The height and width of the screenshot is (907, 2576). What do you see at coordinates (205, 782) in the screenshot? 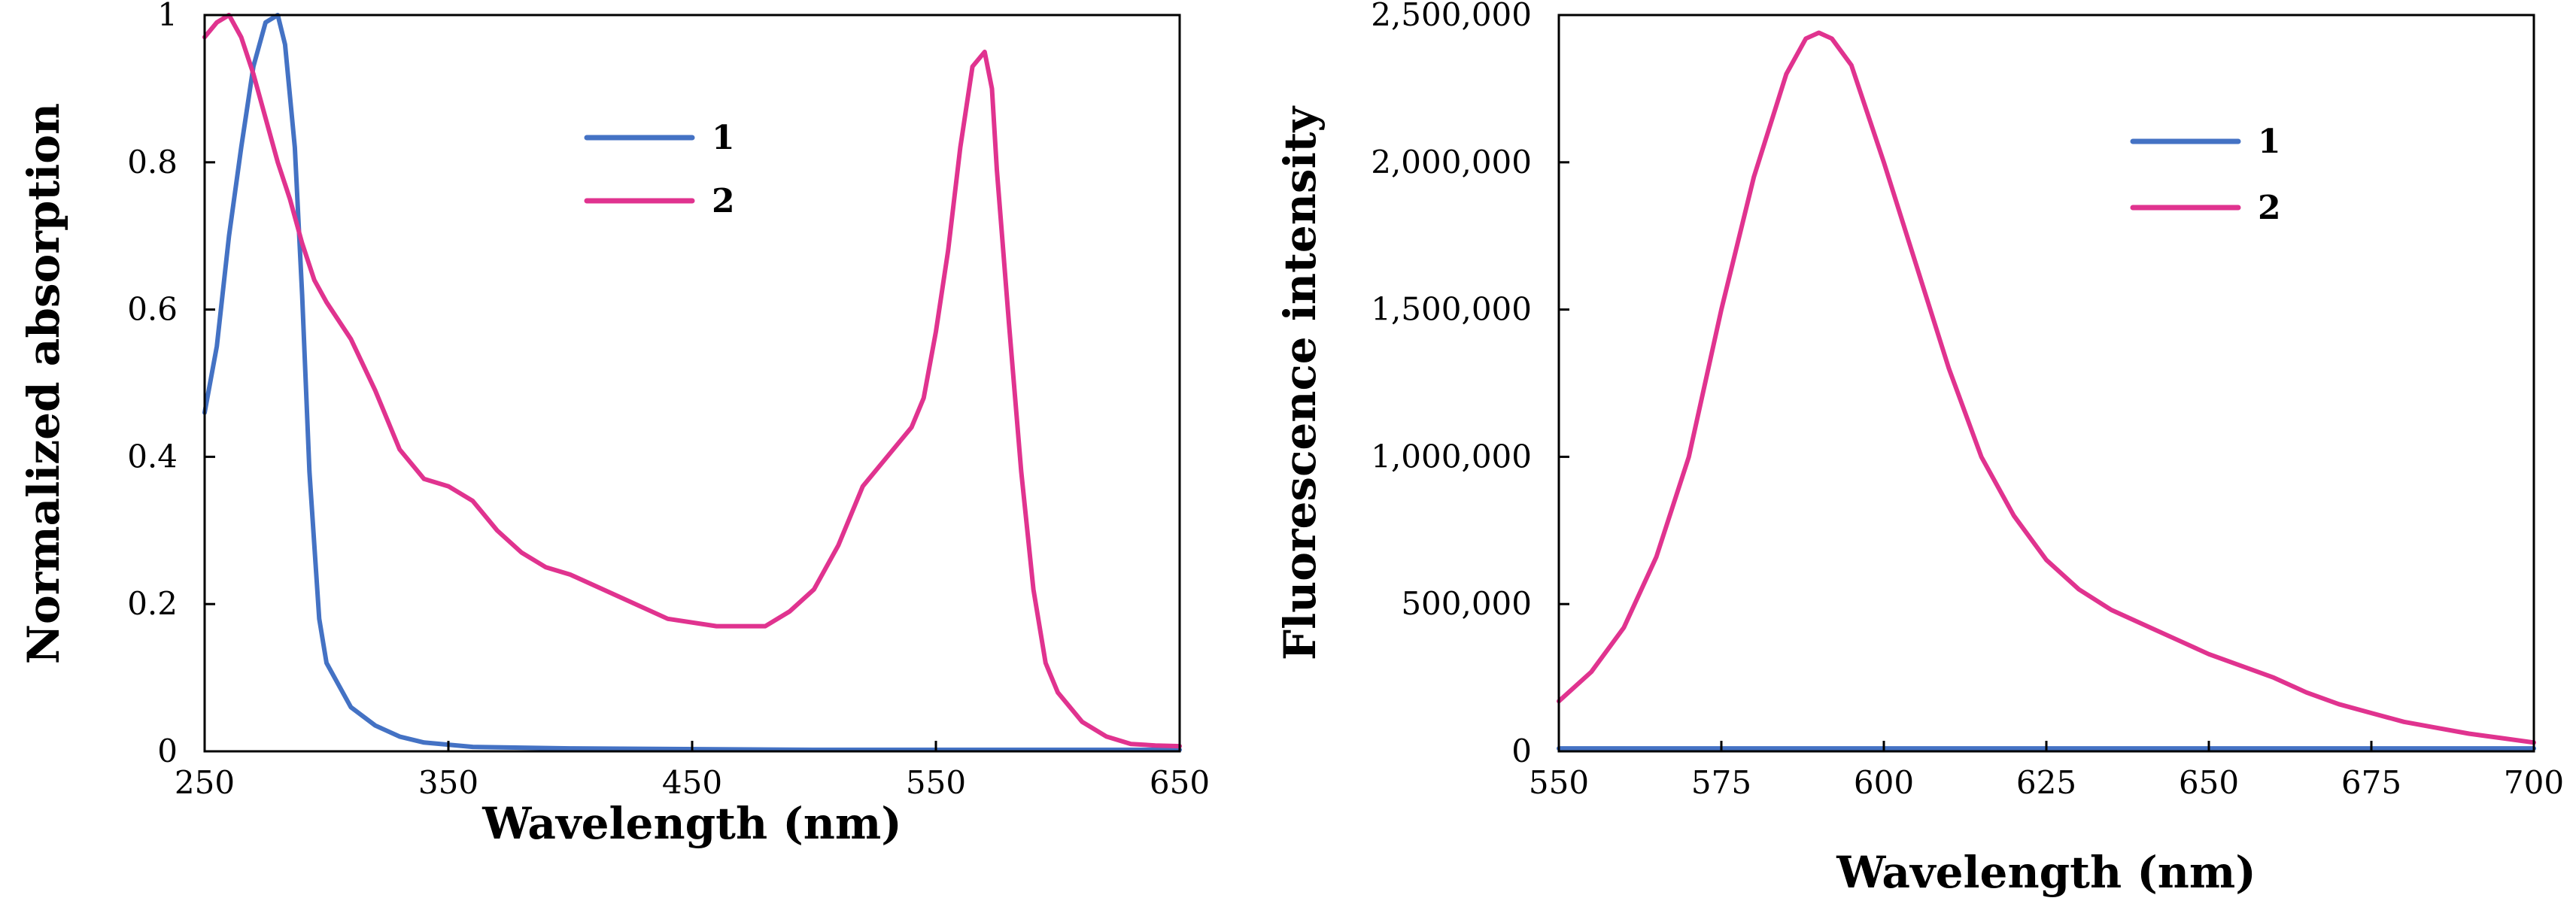
I see `absorption-x-tick-label: 250` at bounding box center [205, 782].